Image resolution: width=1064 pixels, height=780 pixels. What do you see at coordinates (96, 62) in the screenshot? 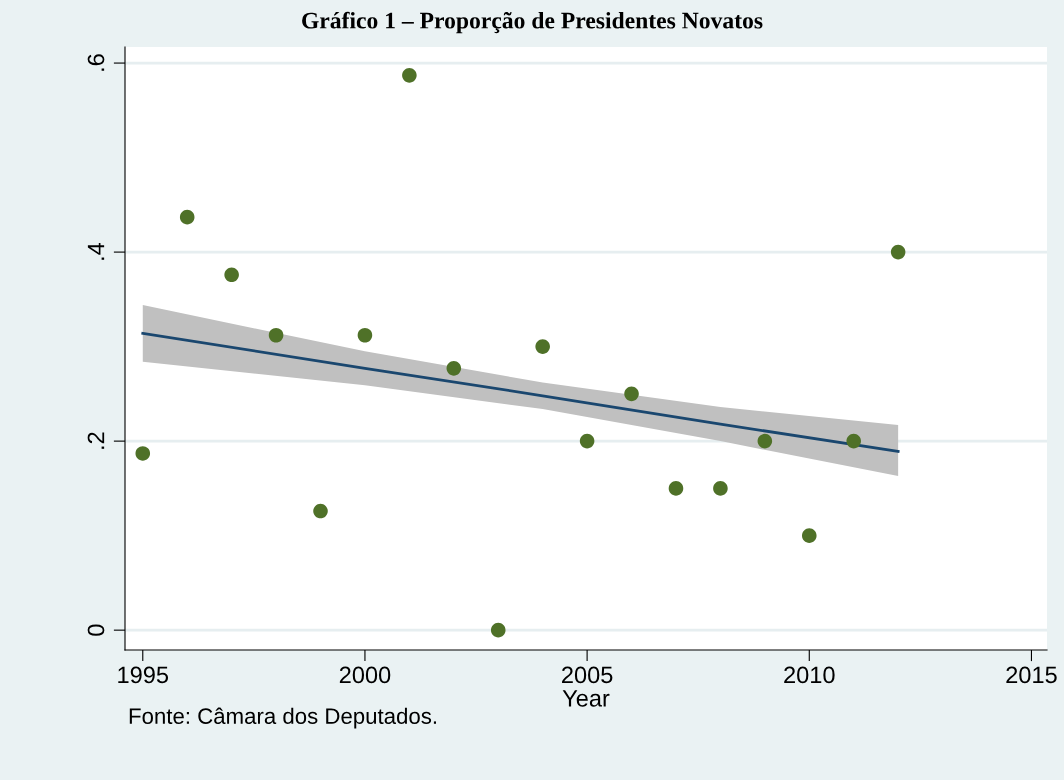
I see `y-tick-label: .6` at bounding box center [96, 62].